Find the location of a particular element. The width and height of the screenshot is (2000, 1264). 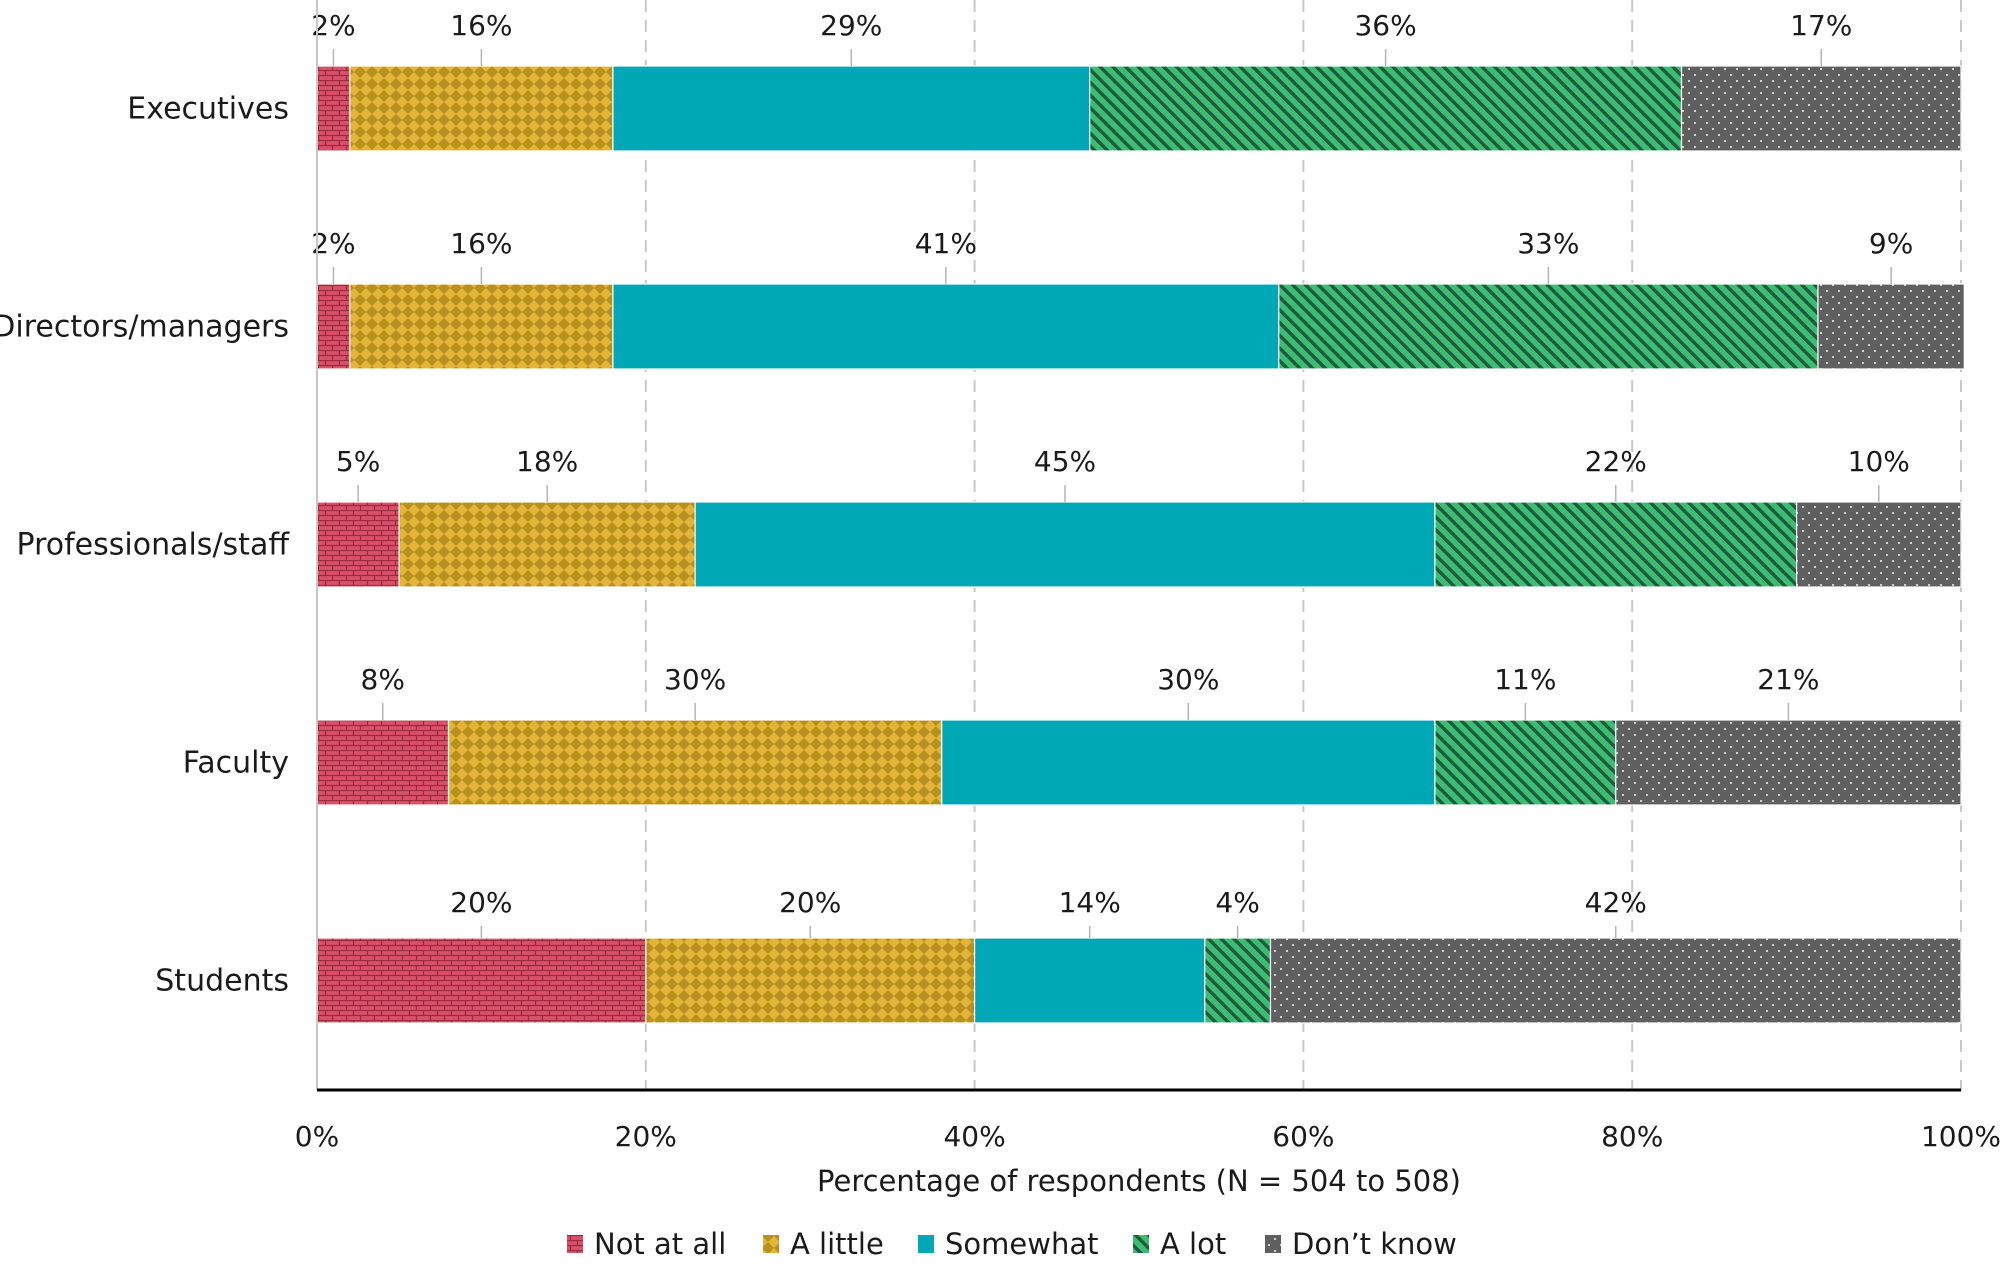

bar-segment-professionals-staff-a-little is located at coordinates (547, 544).